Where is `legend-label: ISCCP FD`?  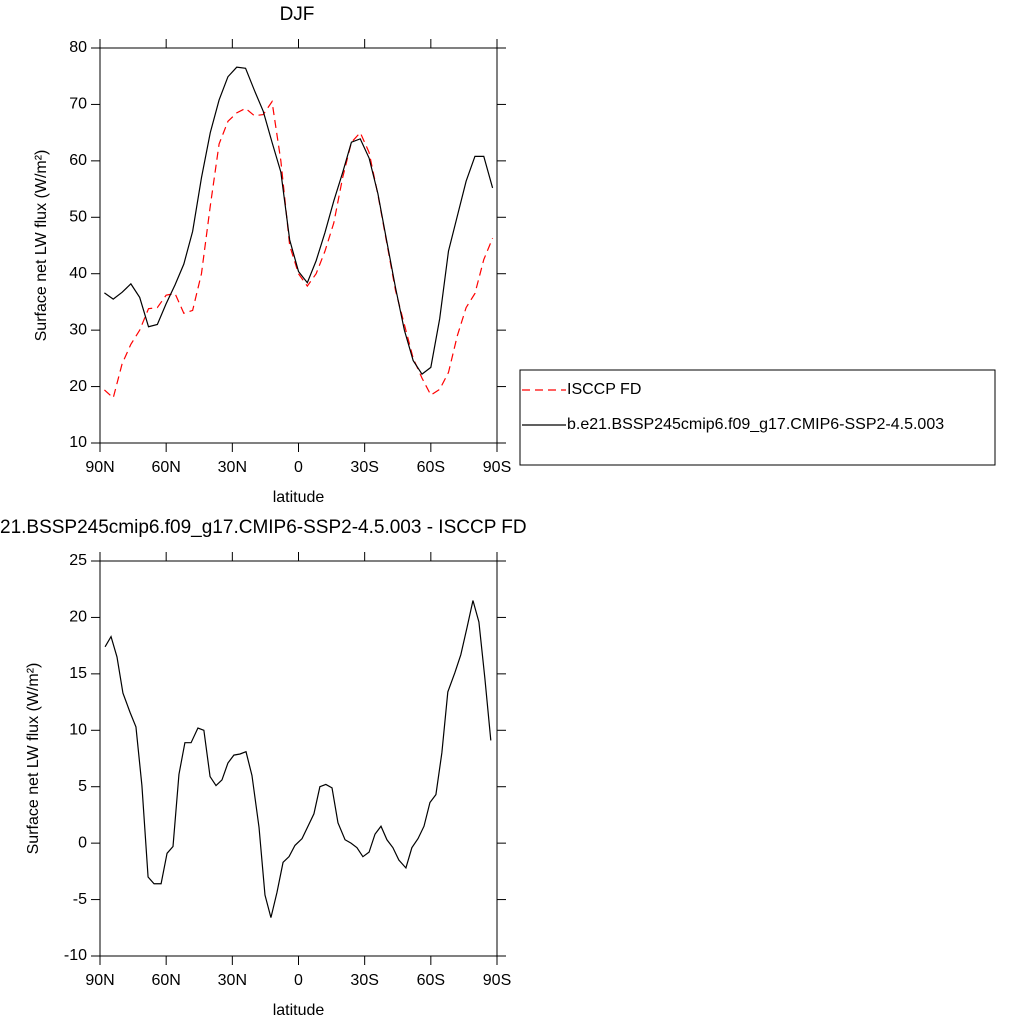
legend-label: ISCCP FD is located at coordinates (604, 389).